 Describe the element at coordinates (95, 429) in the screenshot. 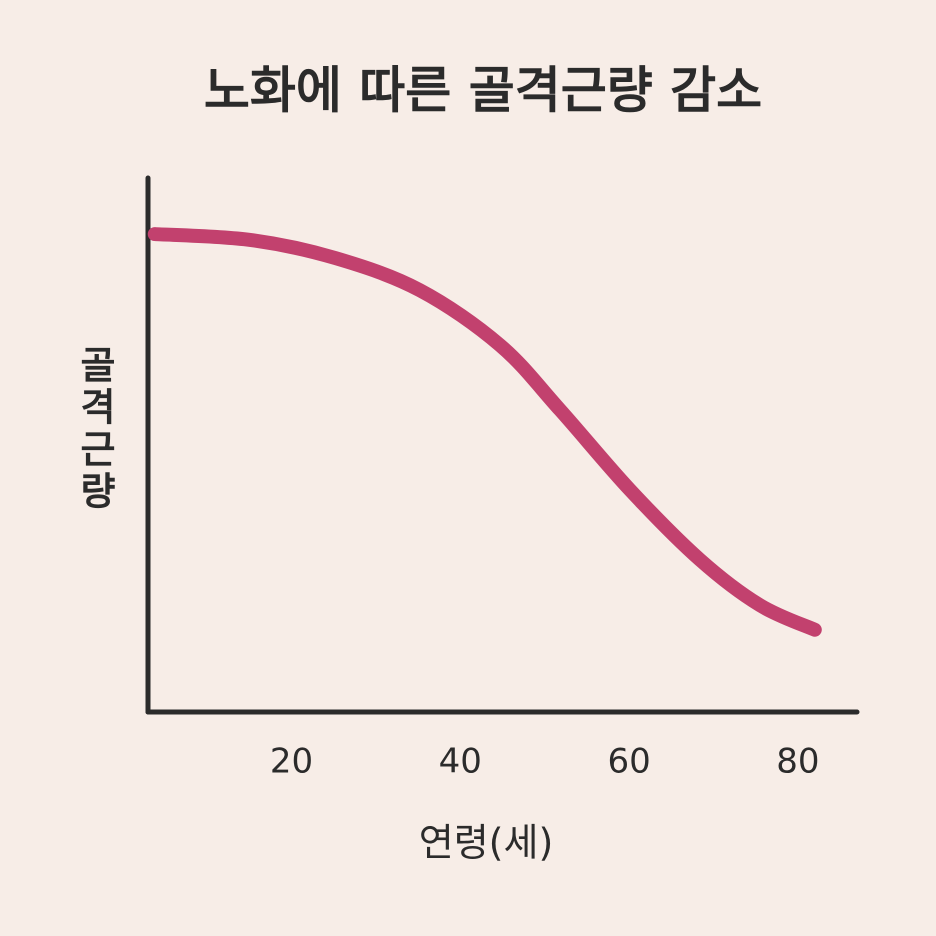

I see `y-axis-label: 골격근량` at that location.